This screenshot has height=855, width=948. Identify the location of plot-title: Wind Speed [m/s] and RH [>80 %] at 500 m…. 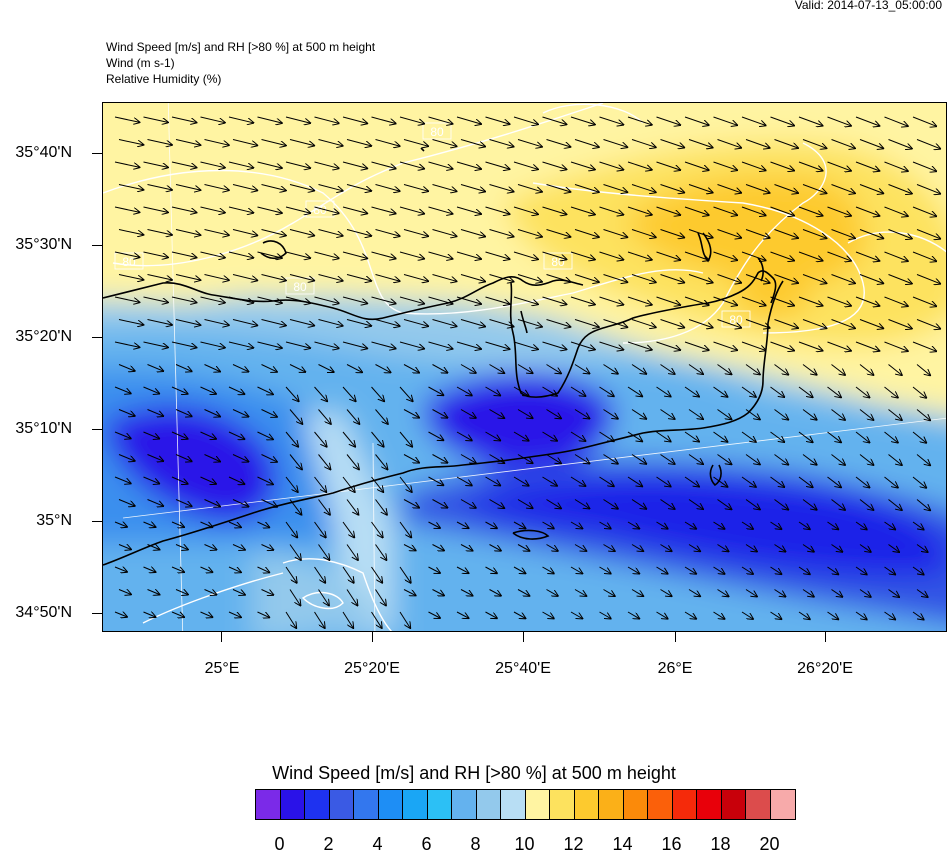
(241, 47).